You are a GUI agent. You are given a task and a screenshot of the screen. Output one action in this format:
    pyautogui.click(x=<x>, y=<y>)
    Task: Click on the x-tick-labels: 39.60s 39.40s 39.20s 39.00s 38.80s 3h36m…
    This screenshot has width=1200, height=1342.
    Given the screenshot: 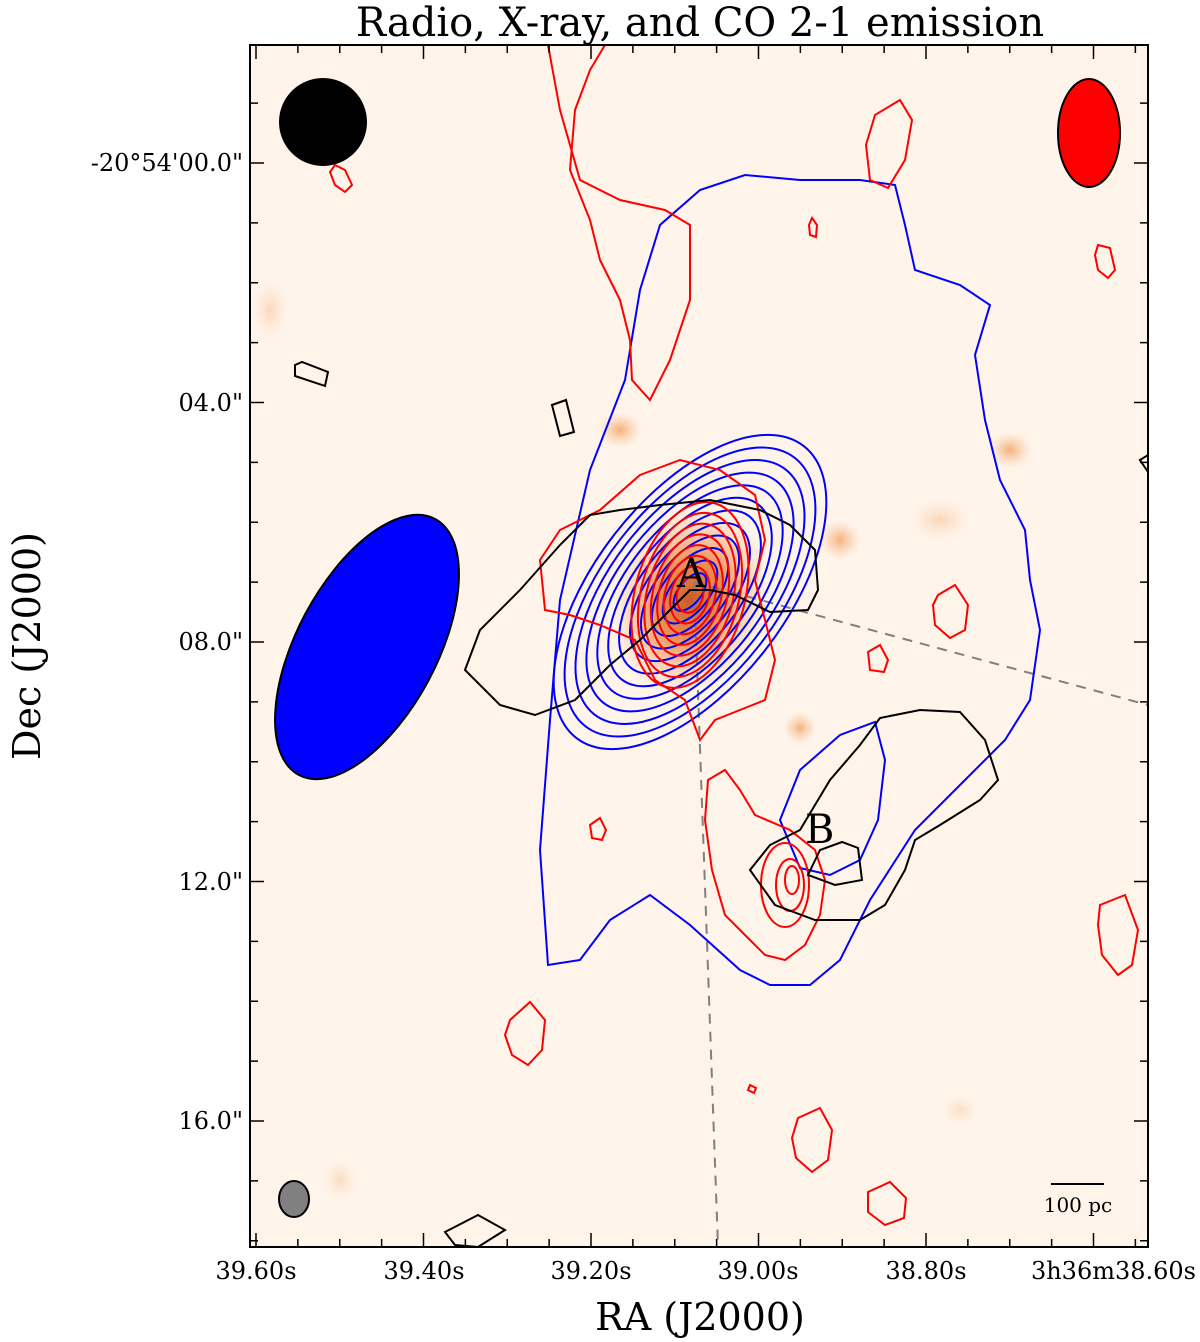 What is the action you would take?
    pyautogui.click(x=705, y=1271)
    